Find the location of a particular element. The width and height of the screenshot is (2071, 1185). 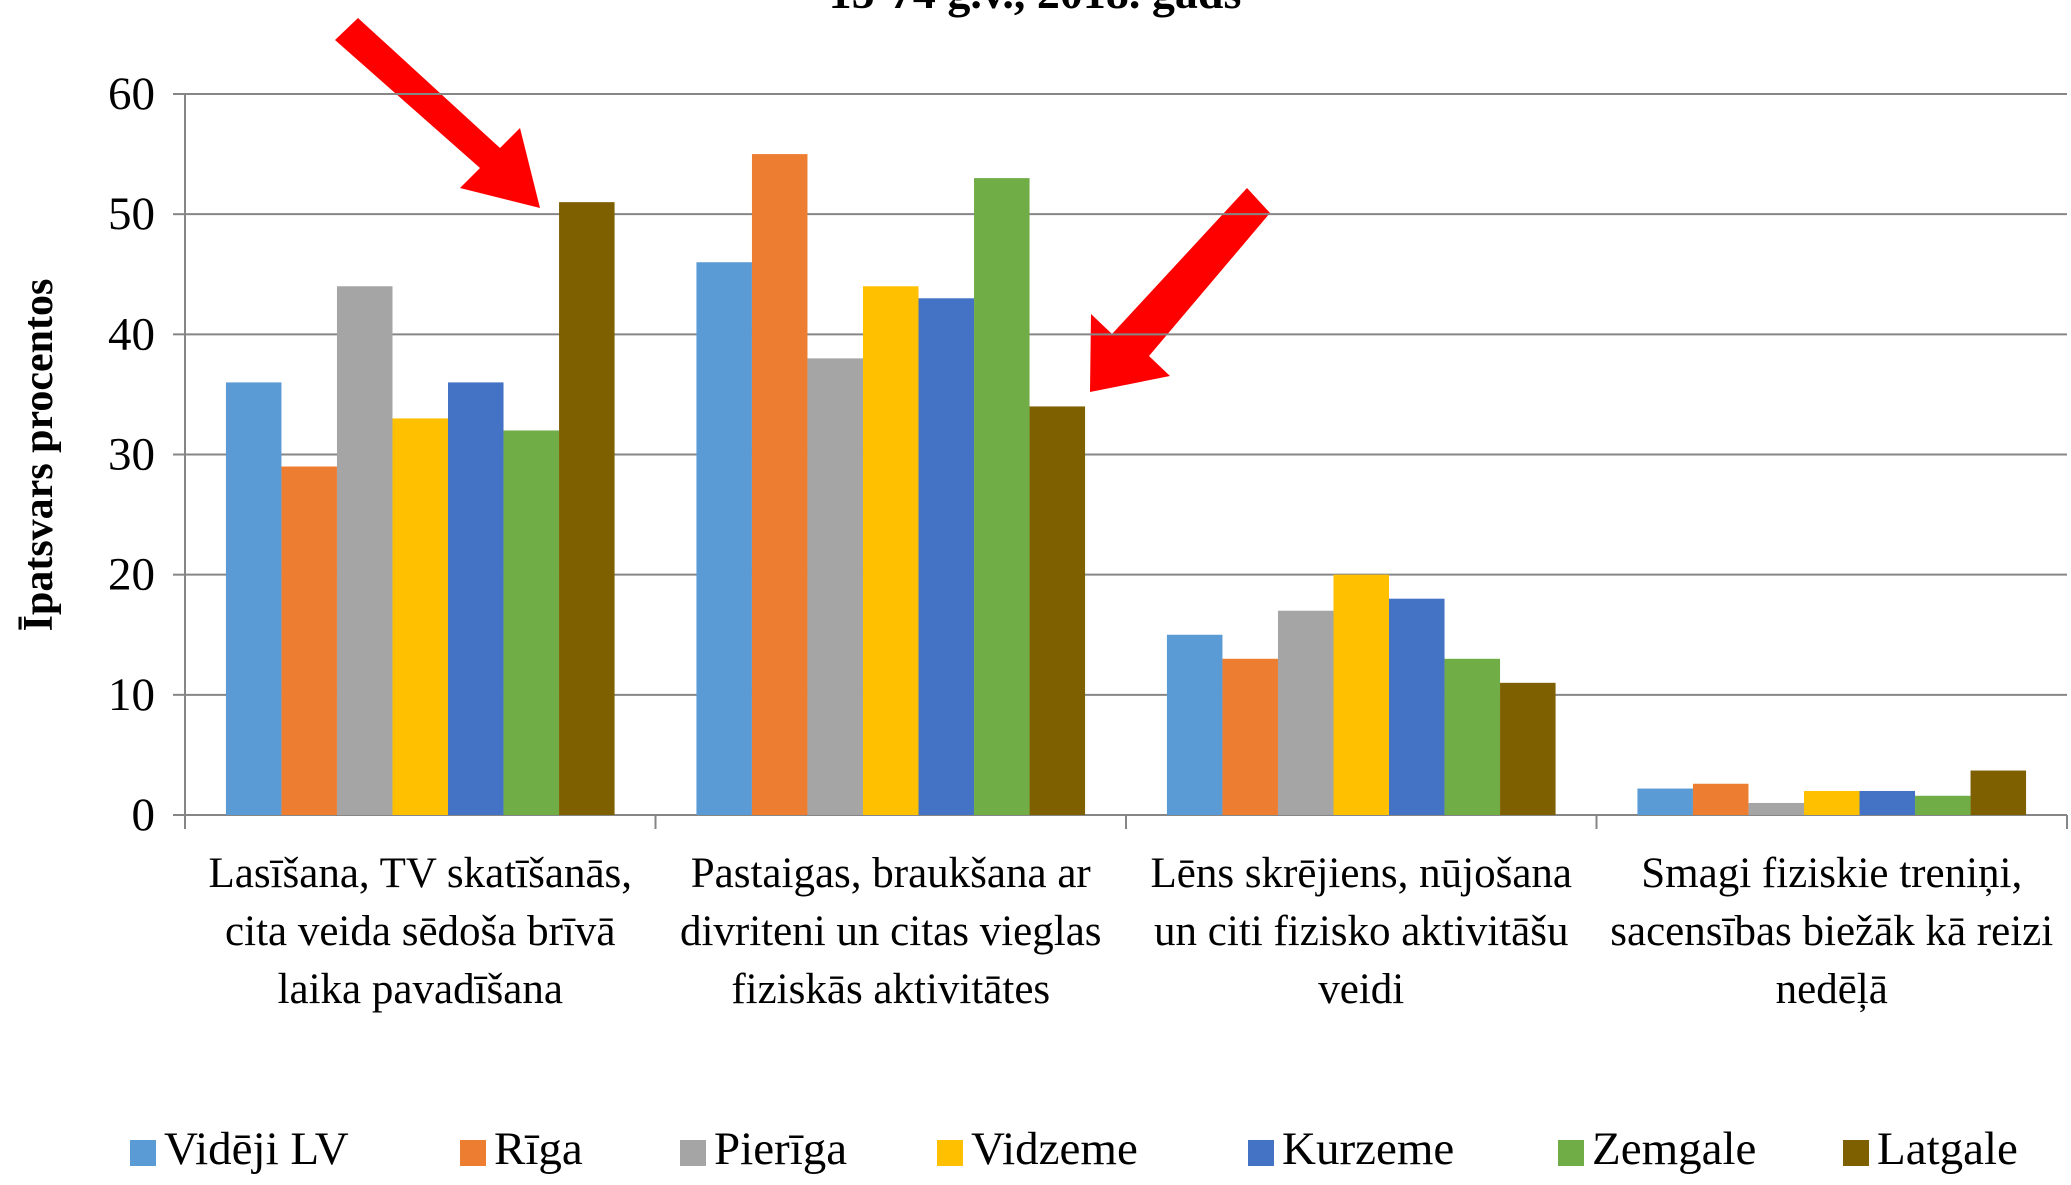

y-tick-label: 50 is located at coordinates (131, 214).